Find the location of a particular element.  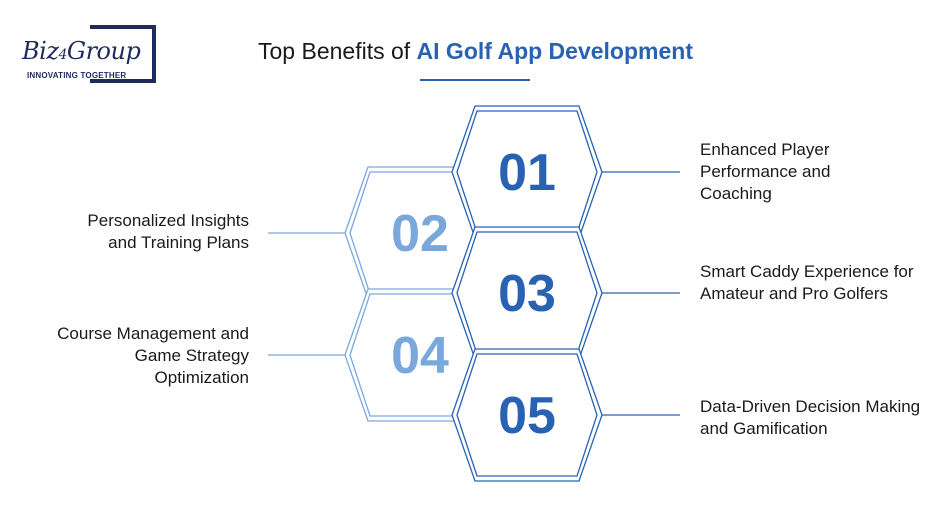

company-logo: Biz4Group INNOVATING TOGETHER is located at coordinates (91, 56).